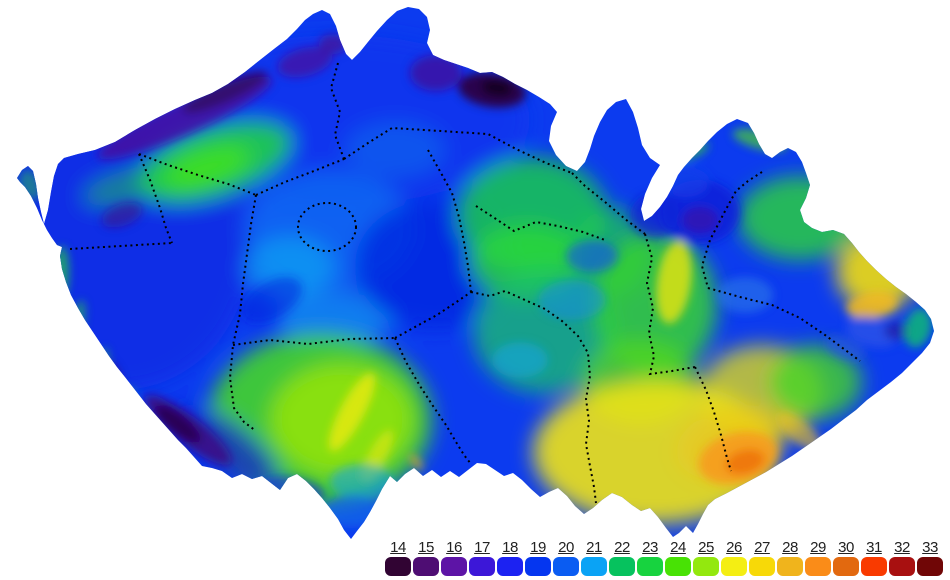 This screenshot has width=950, height=580. Describe the element at coordinates (454, 547) in the screenshot. I see `legend-value-label: 16` at that location.